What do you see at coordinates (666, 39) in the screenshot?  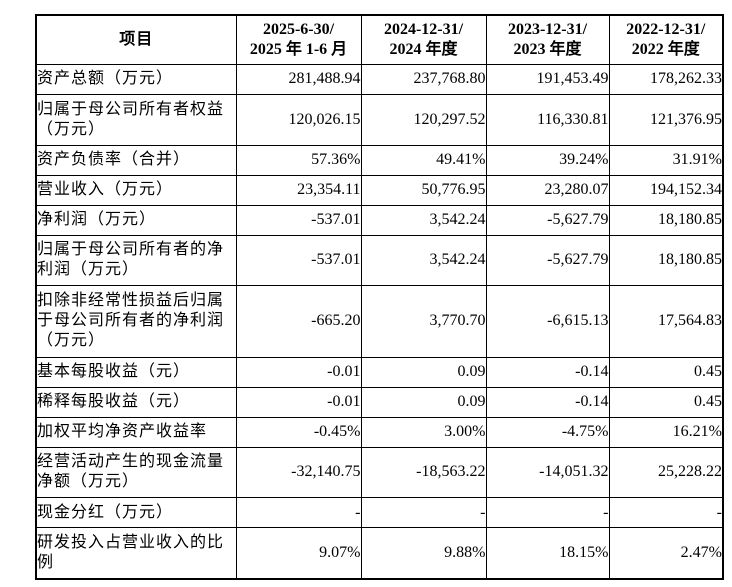 I see `column-header-period-2022: 2022-12-31/ 2022 年度` at bounding box center [666, 39].